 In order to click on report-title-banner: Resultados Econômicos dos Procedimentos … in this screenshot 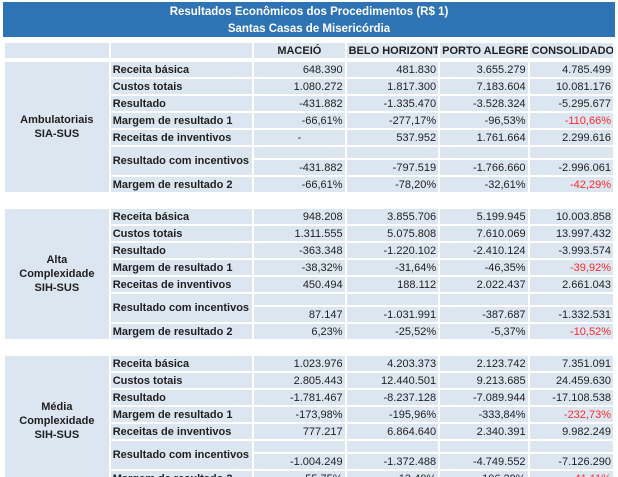, I will do `click(309, 19)`.